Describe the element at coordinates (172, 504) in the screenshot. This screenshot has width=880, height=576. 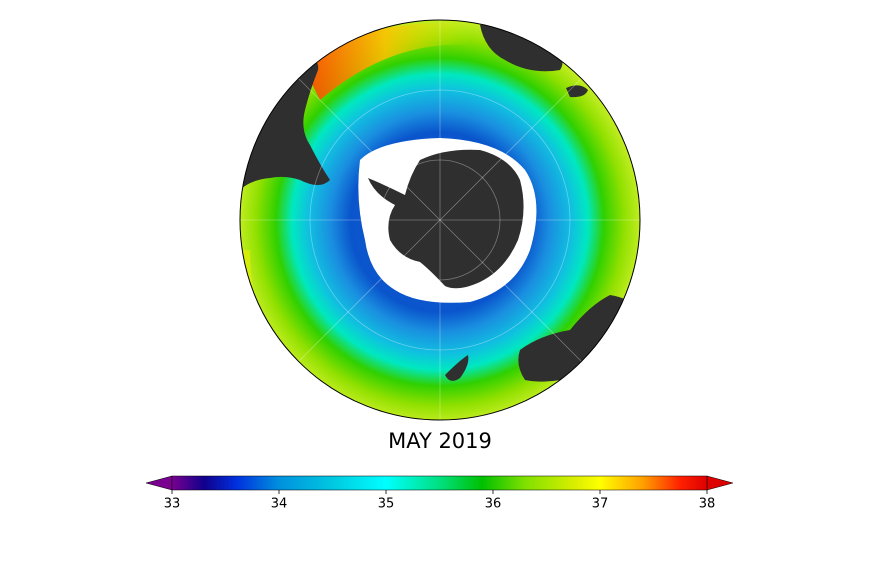
I see `colorbar-tick-label: 33` at that location.